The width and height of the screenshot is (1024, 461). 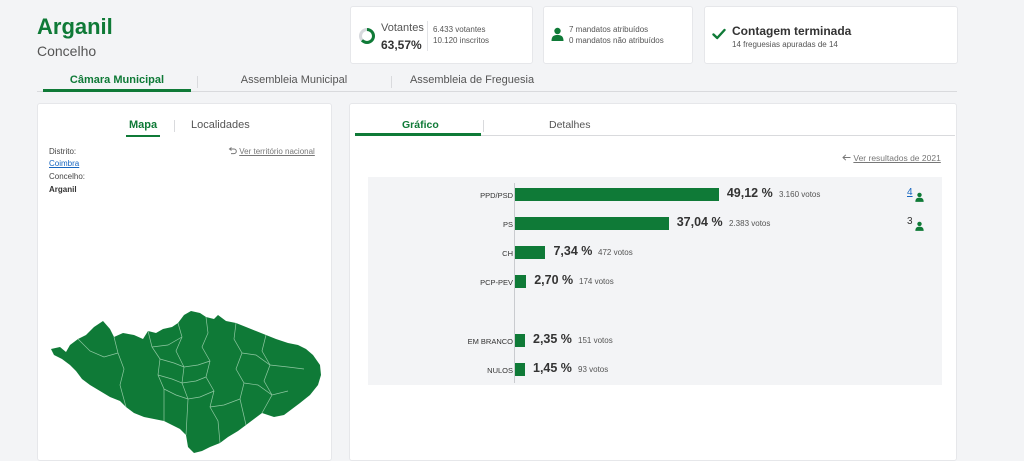 What do you see at coordinates (570, 125) in the screenshot?
I see `tab-detalhes: Detalhes` at bounding box center [570, 125].